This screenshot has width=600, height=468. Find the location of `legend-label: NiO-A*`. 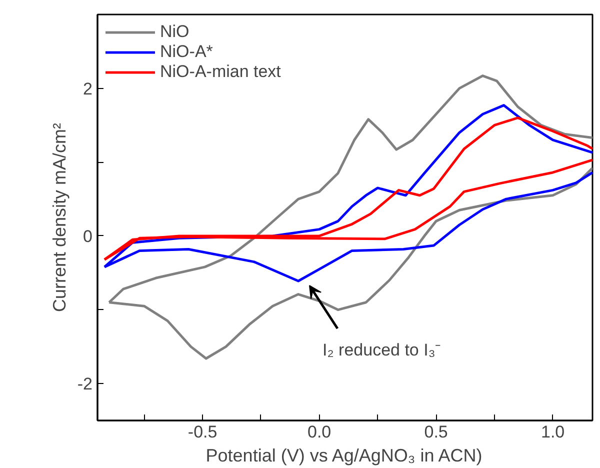

legend-label: NiO-A* is located at coordinates (186, 52).